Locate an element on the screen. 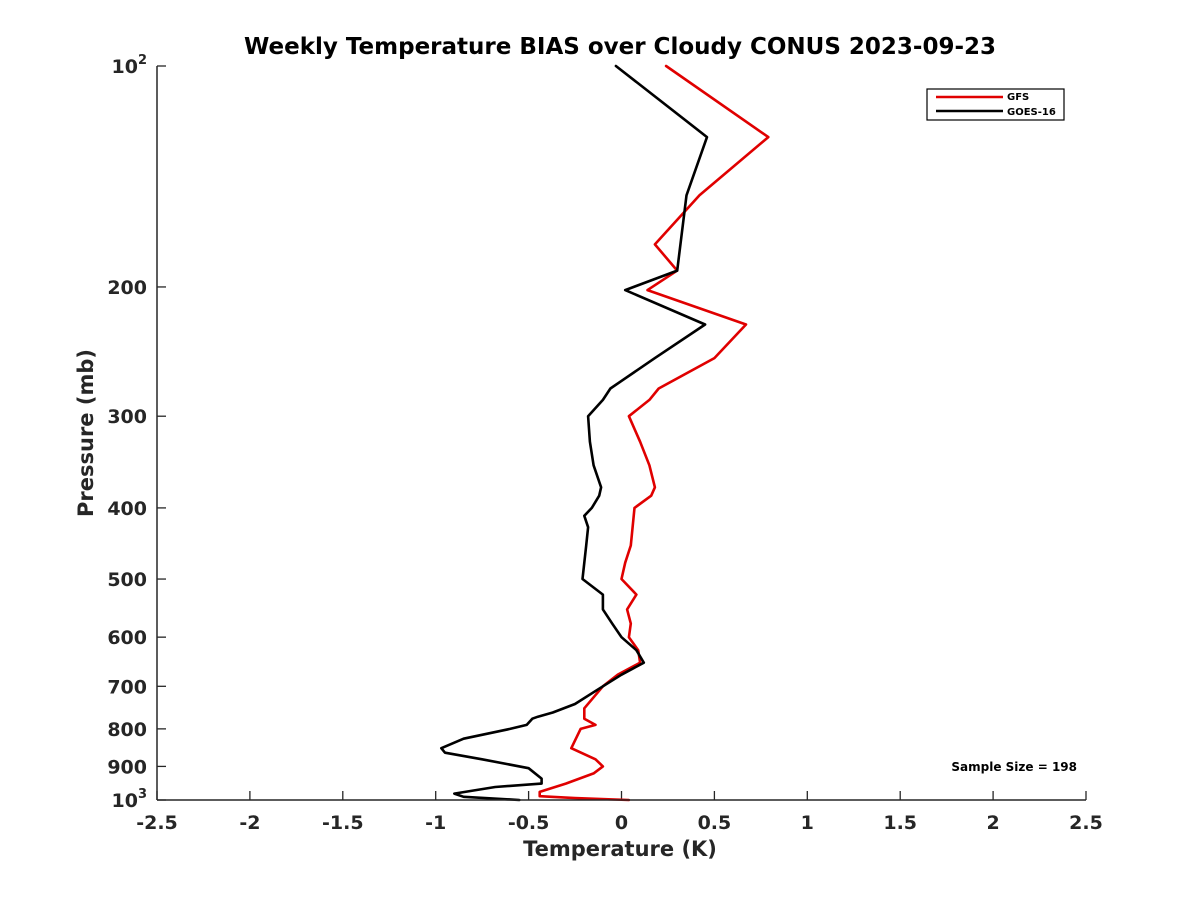  x-tick-label: 1.5 is located at coordinates (900, 823).